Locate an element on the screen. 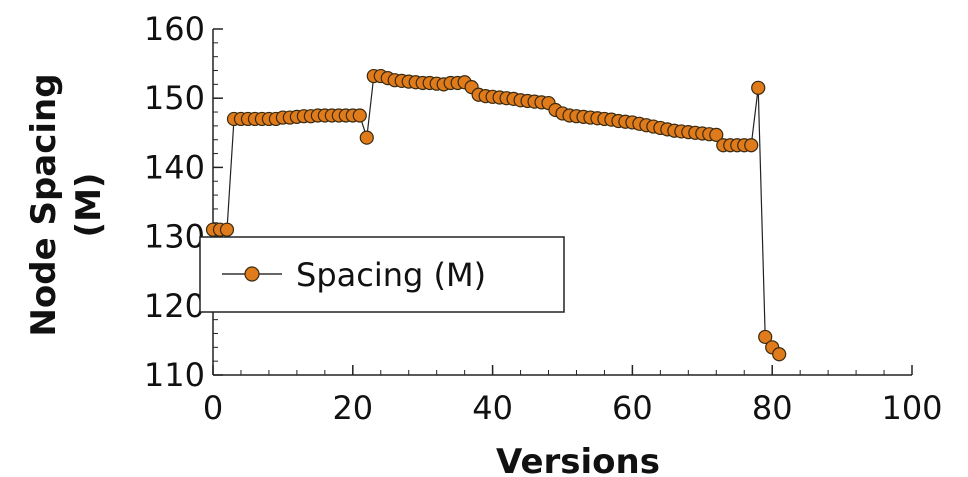 The image size is (968, 477). y-tick-label: 120 is located at coordinates (174, 306).